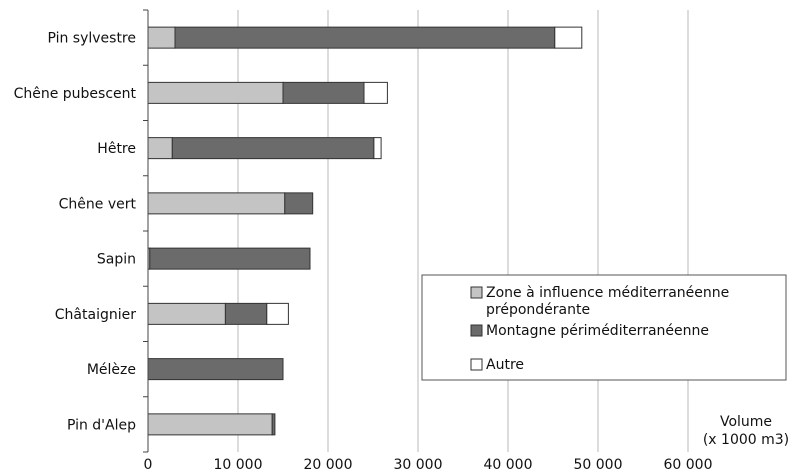 The image size is (788, 471). Describe the element at coordinates (476, 364) in the screenshot. I see `legend-swatch-autre` at that location.